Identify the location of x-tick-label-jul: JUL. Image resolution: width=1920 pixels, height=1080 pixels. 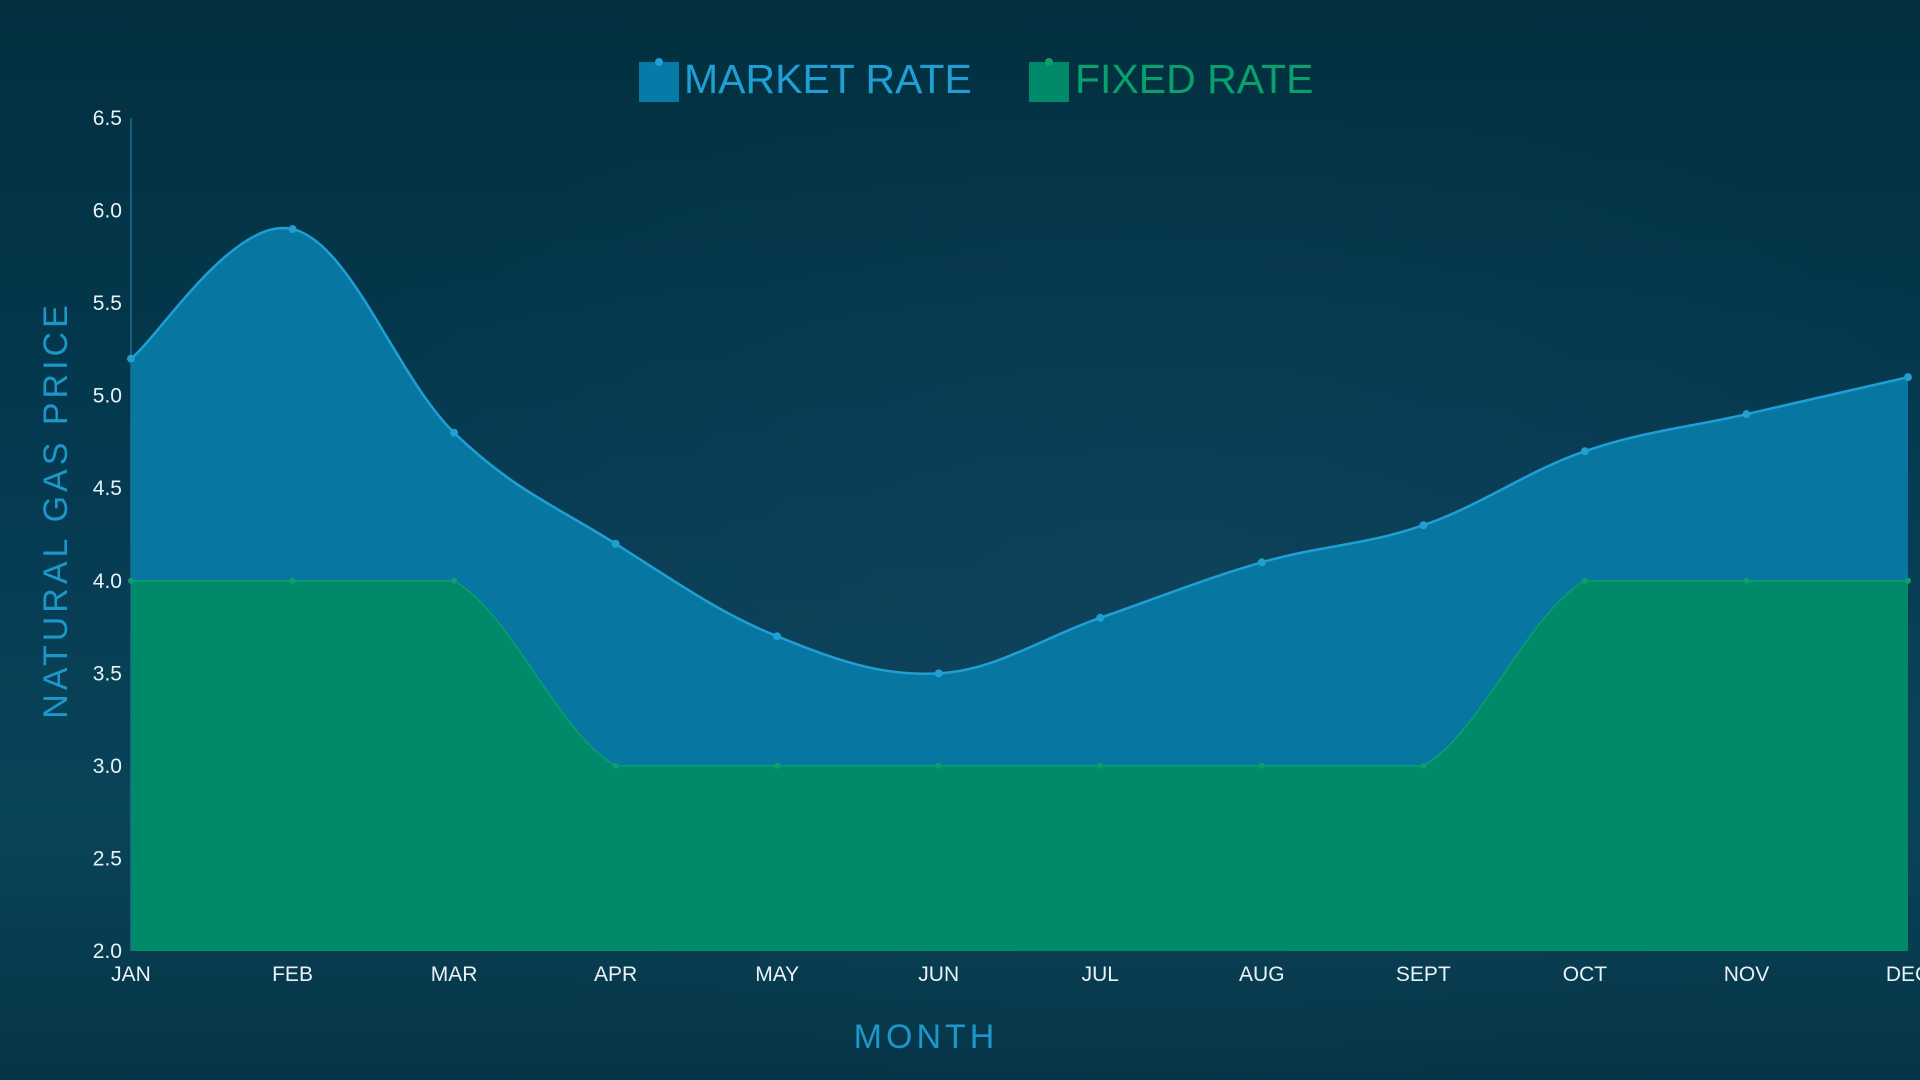
(1100, 974).